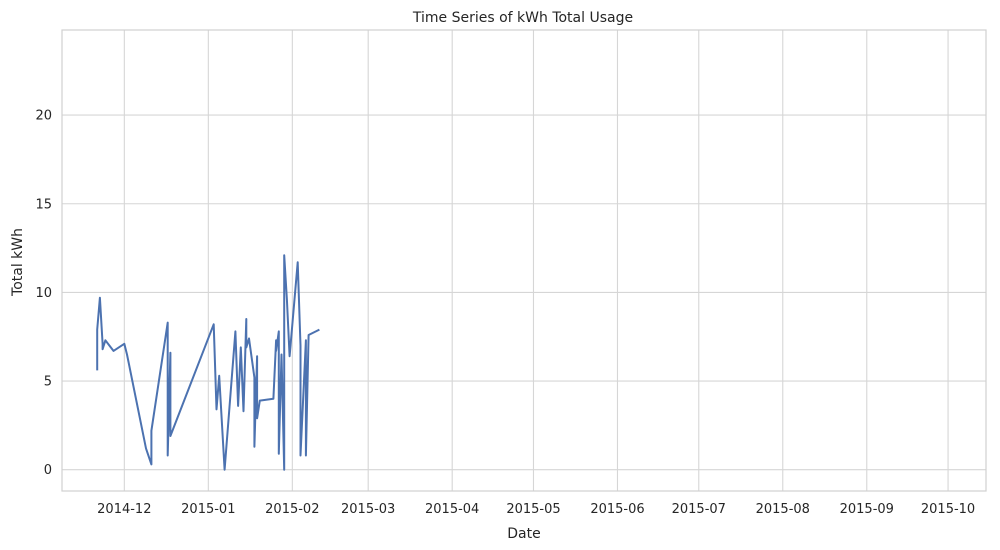 Image resolution: width=1000 pixels, height=550 pixels. What do you see at coordinates (452, 509) in the screenshot?
I see `x-tick-label: 2015-04` at bounding box center [452, 509].